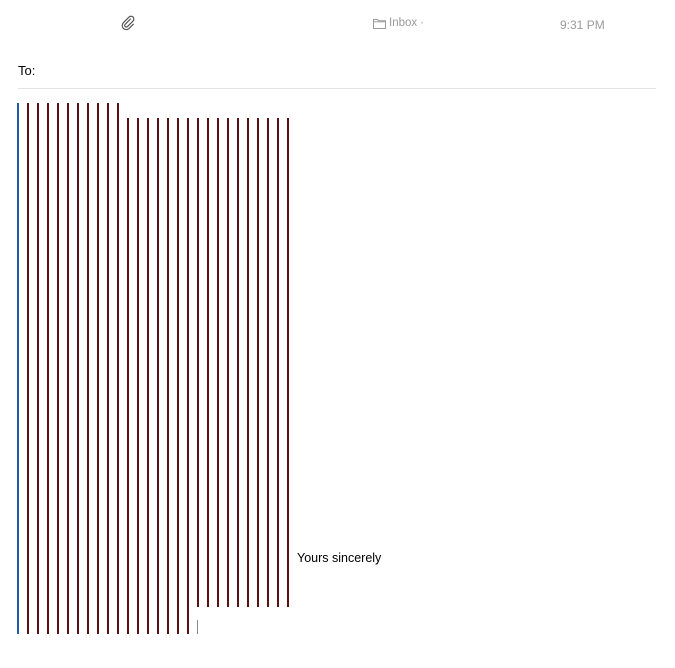 This screenshot has width=675, height=668. I want to click on mailbox-label: Inbox, so click(403, 23).